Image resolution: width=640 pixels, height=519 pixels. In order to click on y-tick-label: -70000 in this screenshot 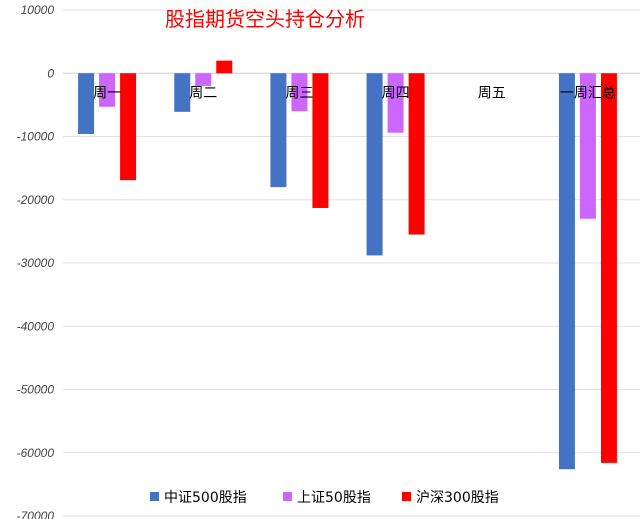, I will do `click(36, 514)`.